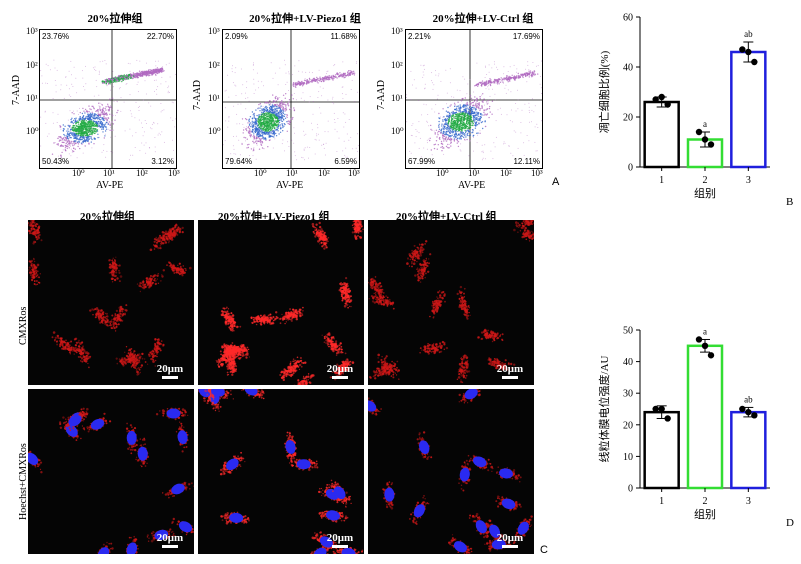 This screenshot has width=801, height=564. What do you see at coordinates (790, 523) in the screenshot?
I see `panel-letter: D` at bounding box center [790, 523].